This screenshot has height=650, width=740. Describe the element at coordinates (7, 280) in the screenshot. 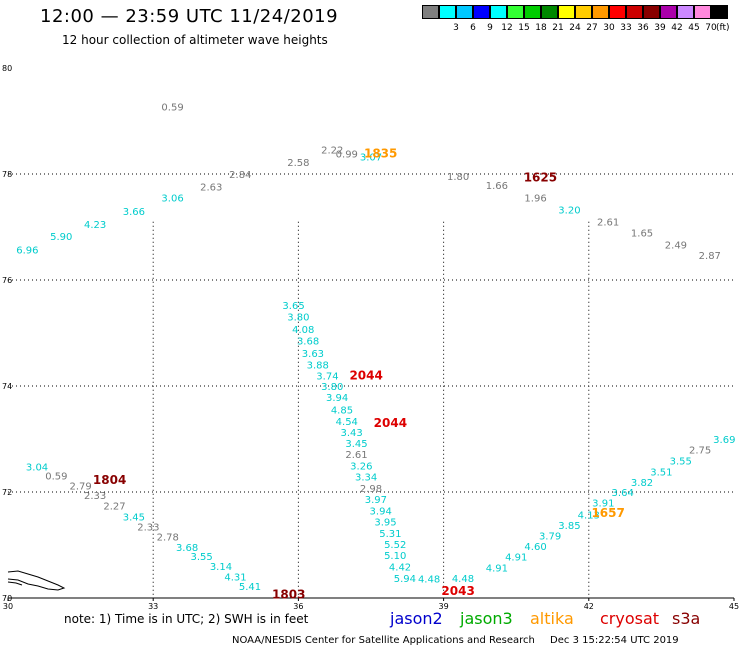

I see `lat-tick-label: 76` at that location.